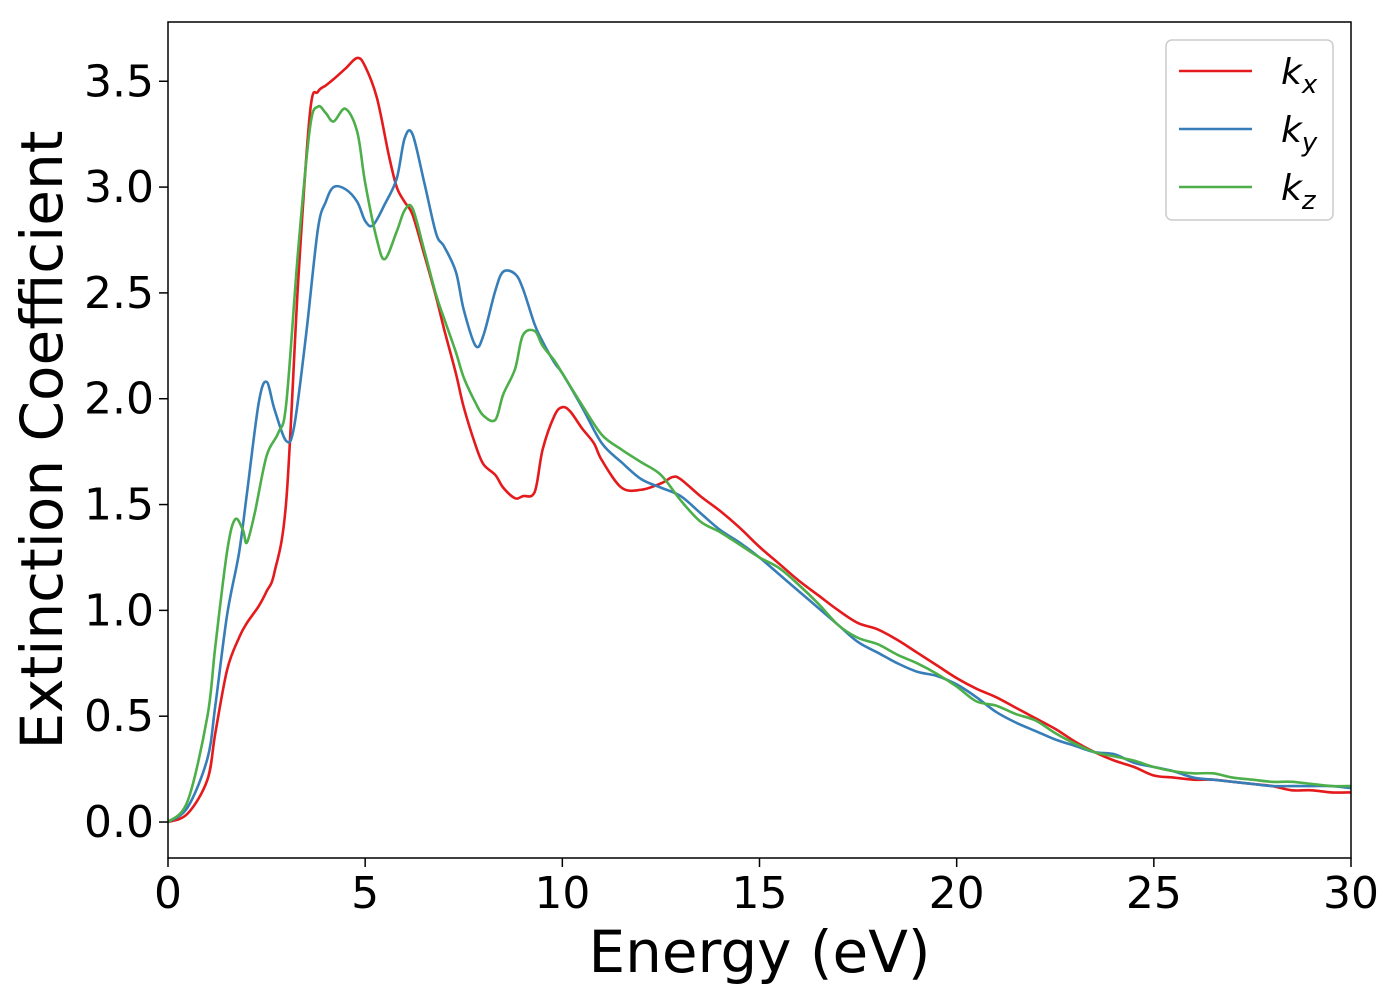 The image size is (1400, 1000). Describe the element at coordinates (126, 452) in the screenshot. I see `y-axis: 0.0 0.5 1.0 1.5 2.0 2.5 3.0 3.5` at that location.